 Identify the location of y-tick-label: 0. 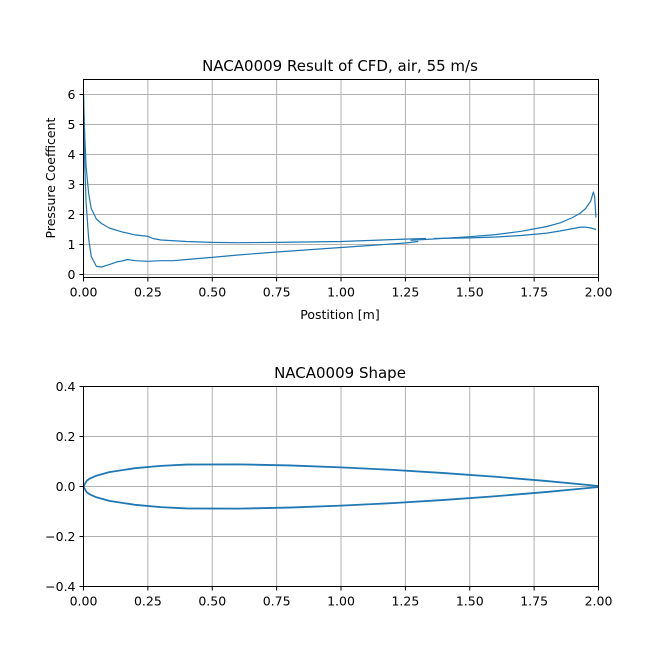
(72, 274).